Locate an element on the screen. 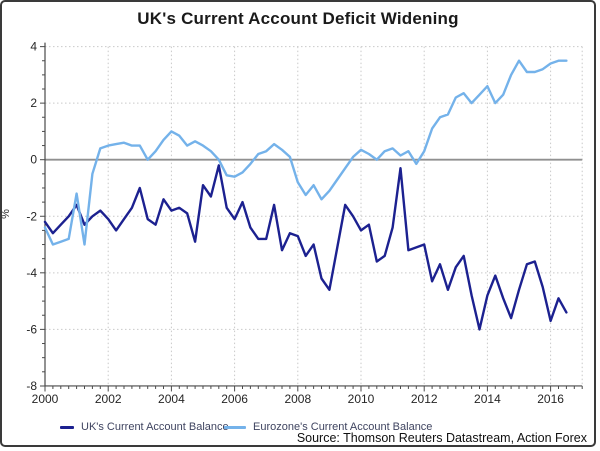 This screenshot has height=451, width=600. x-tick-label: 2014 is located at coordinates (487, 399).